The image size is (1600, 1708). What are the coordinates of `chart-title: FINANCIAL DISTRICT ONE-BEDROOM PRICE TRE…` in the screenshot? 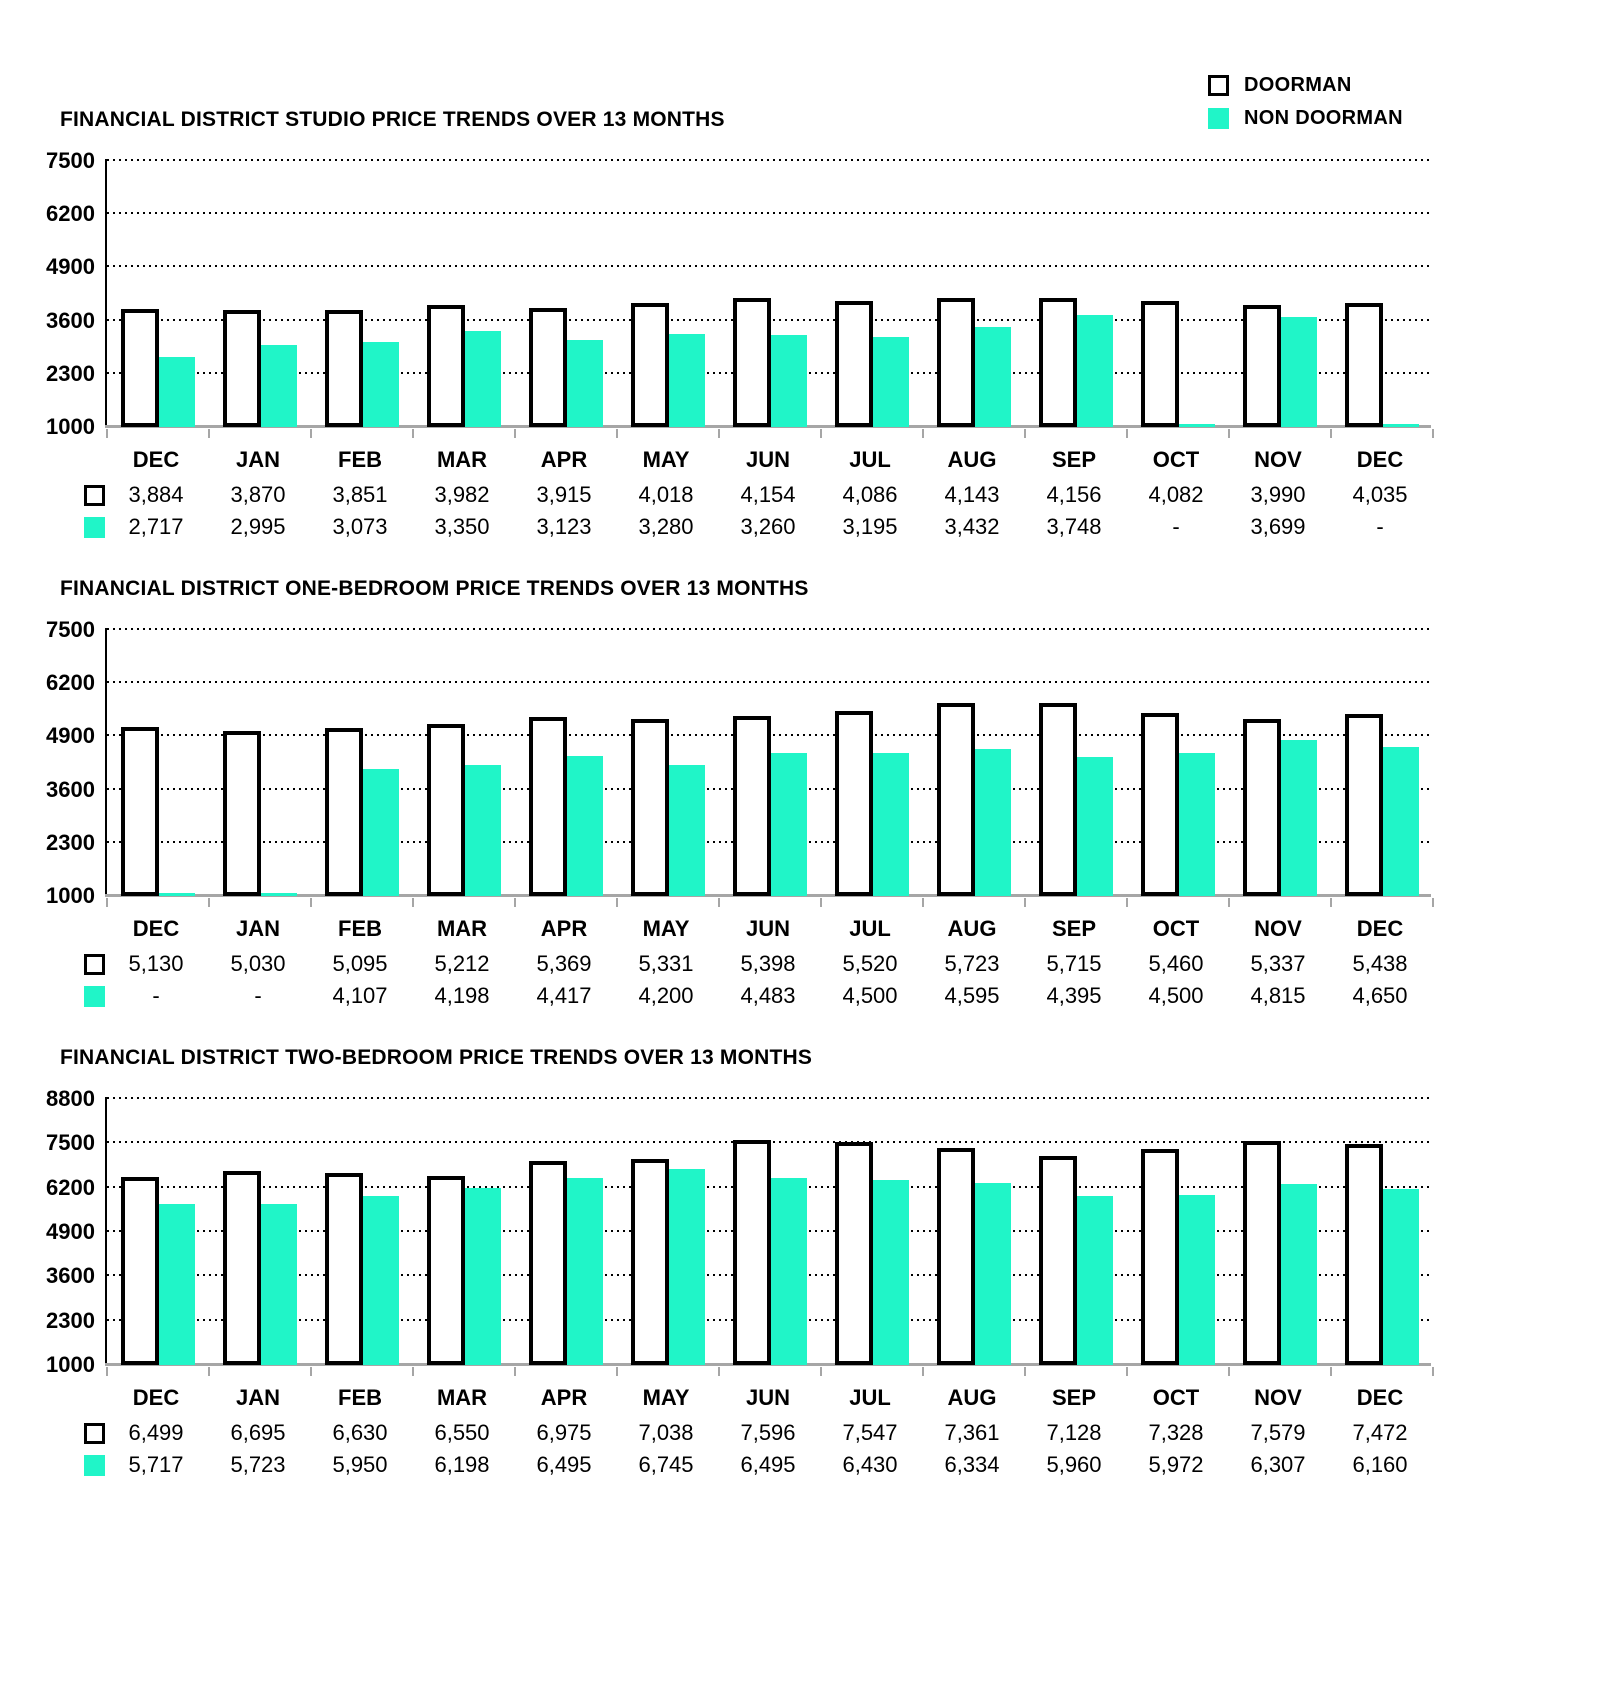 It's located at (434, 588).